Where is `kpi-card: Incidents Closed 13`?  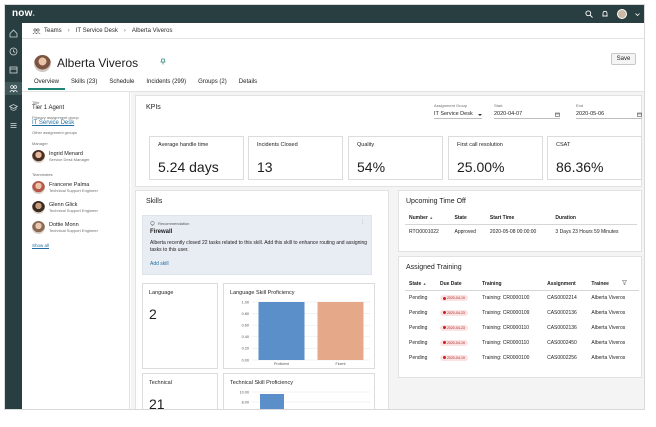 kpi-card: Incidents Closed 13 is located at coordinates (295, 158).